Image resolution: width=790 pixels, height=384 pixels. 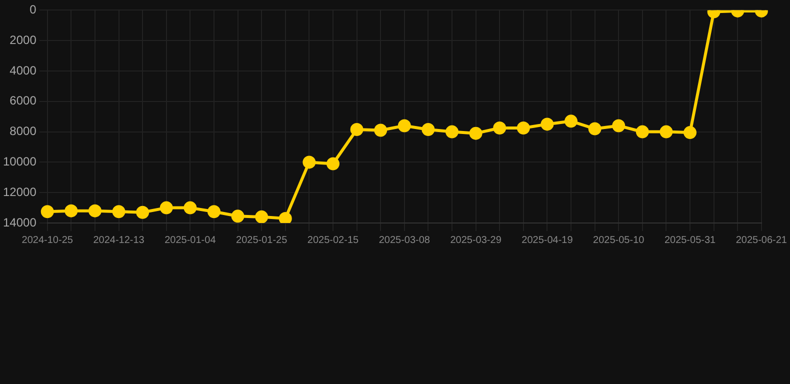 I want to click on y-tick-label: 12000, so click(x=19, y=191).